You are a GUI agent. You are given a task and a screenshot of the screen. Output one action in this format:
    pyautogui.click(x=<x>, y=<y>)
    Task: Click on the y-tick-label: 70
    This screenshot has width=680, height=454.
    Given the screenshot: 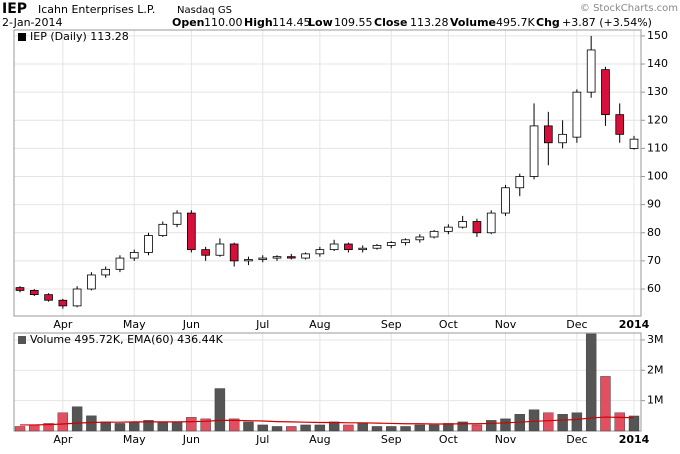 What is the action you would take?
    pyautogui.click(x=654, y=260)
    